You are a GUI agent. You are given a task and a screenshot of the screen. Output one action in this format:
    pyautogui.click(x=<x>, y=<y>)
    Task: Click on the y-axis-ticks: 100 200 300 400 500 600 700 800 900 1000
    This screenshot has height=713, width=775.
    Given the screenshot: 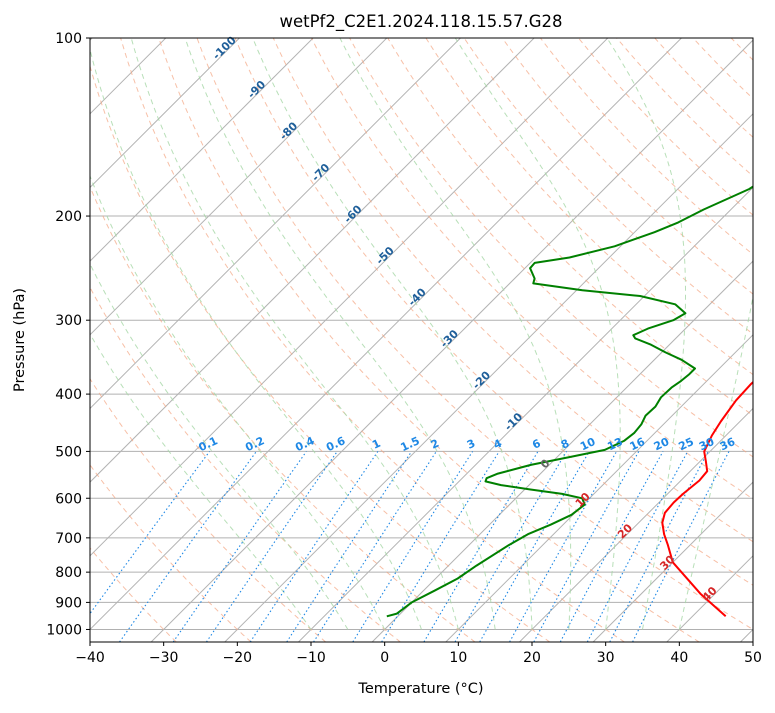 What is the action you would take?
    pyautogui.click(x=68, y=334)
    